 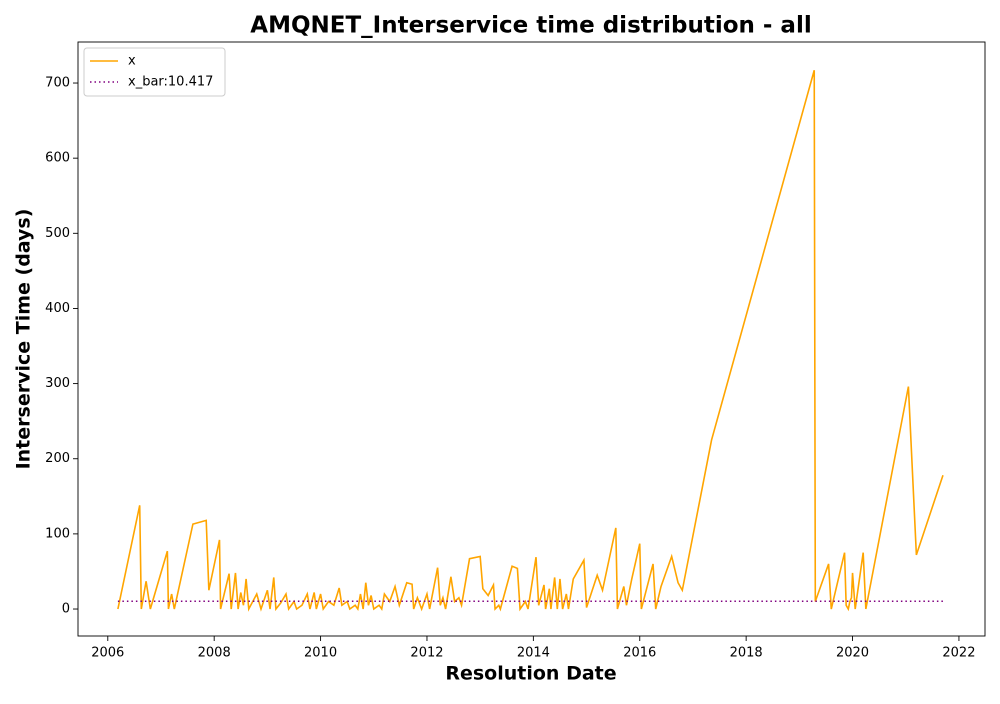 What do you see at coordinates (530, 674) in the screenshot?
I see `x-axis-label: Resolution Date` at bounding box center [530, 674].